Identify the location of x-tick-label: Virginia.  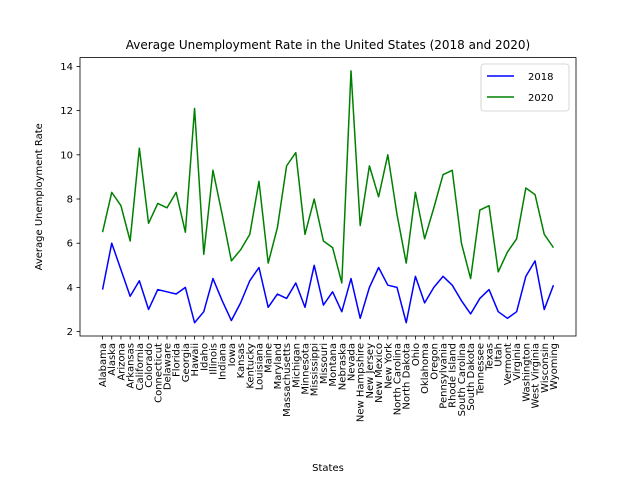
(517, 362).